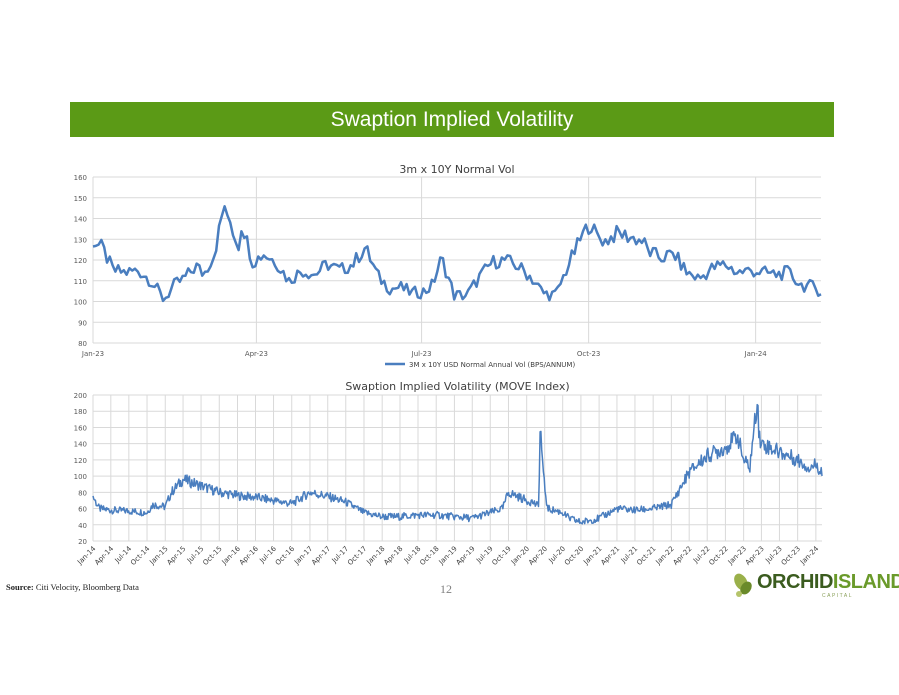 The image size is (899, 695). I want to click on x-tick-label: Oct-18, so click(429, 556).